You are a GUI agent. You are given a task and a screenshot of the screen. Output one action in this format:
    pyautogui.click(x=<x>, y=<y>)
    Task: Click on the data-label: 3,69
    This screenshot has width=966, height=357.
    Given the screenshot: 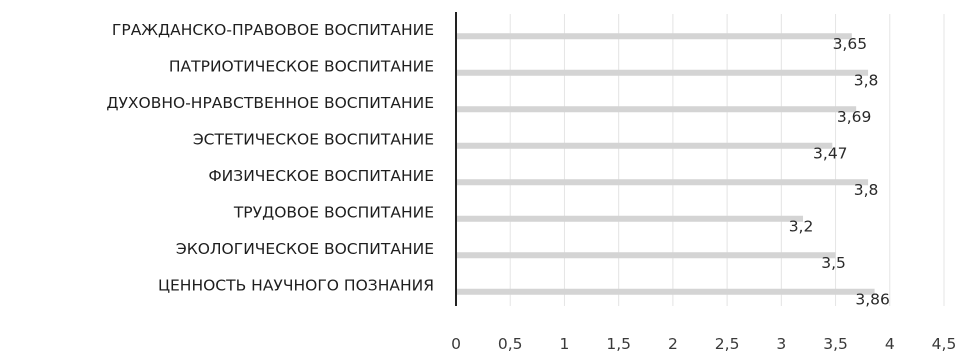 What is the action you would take?
    pyautogui.click(x=854, y=117)
    